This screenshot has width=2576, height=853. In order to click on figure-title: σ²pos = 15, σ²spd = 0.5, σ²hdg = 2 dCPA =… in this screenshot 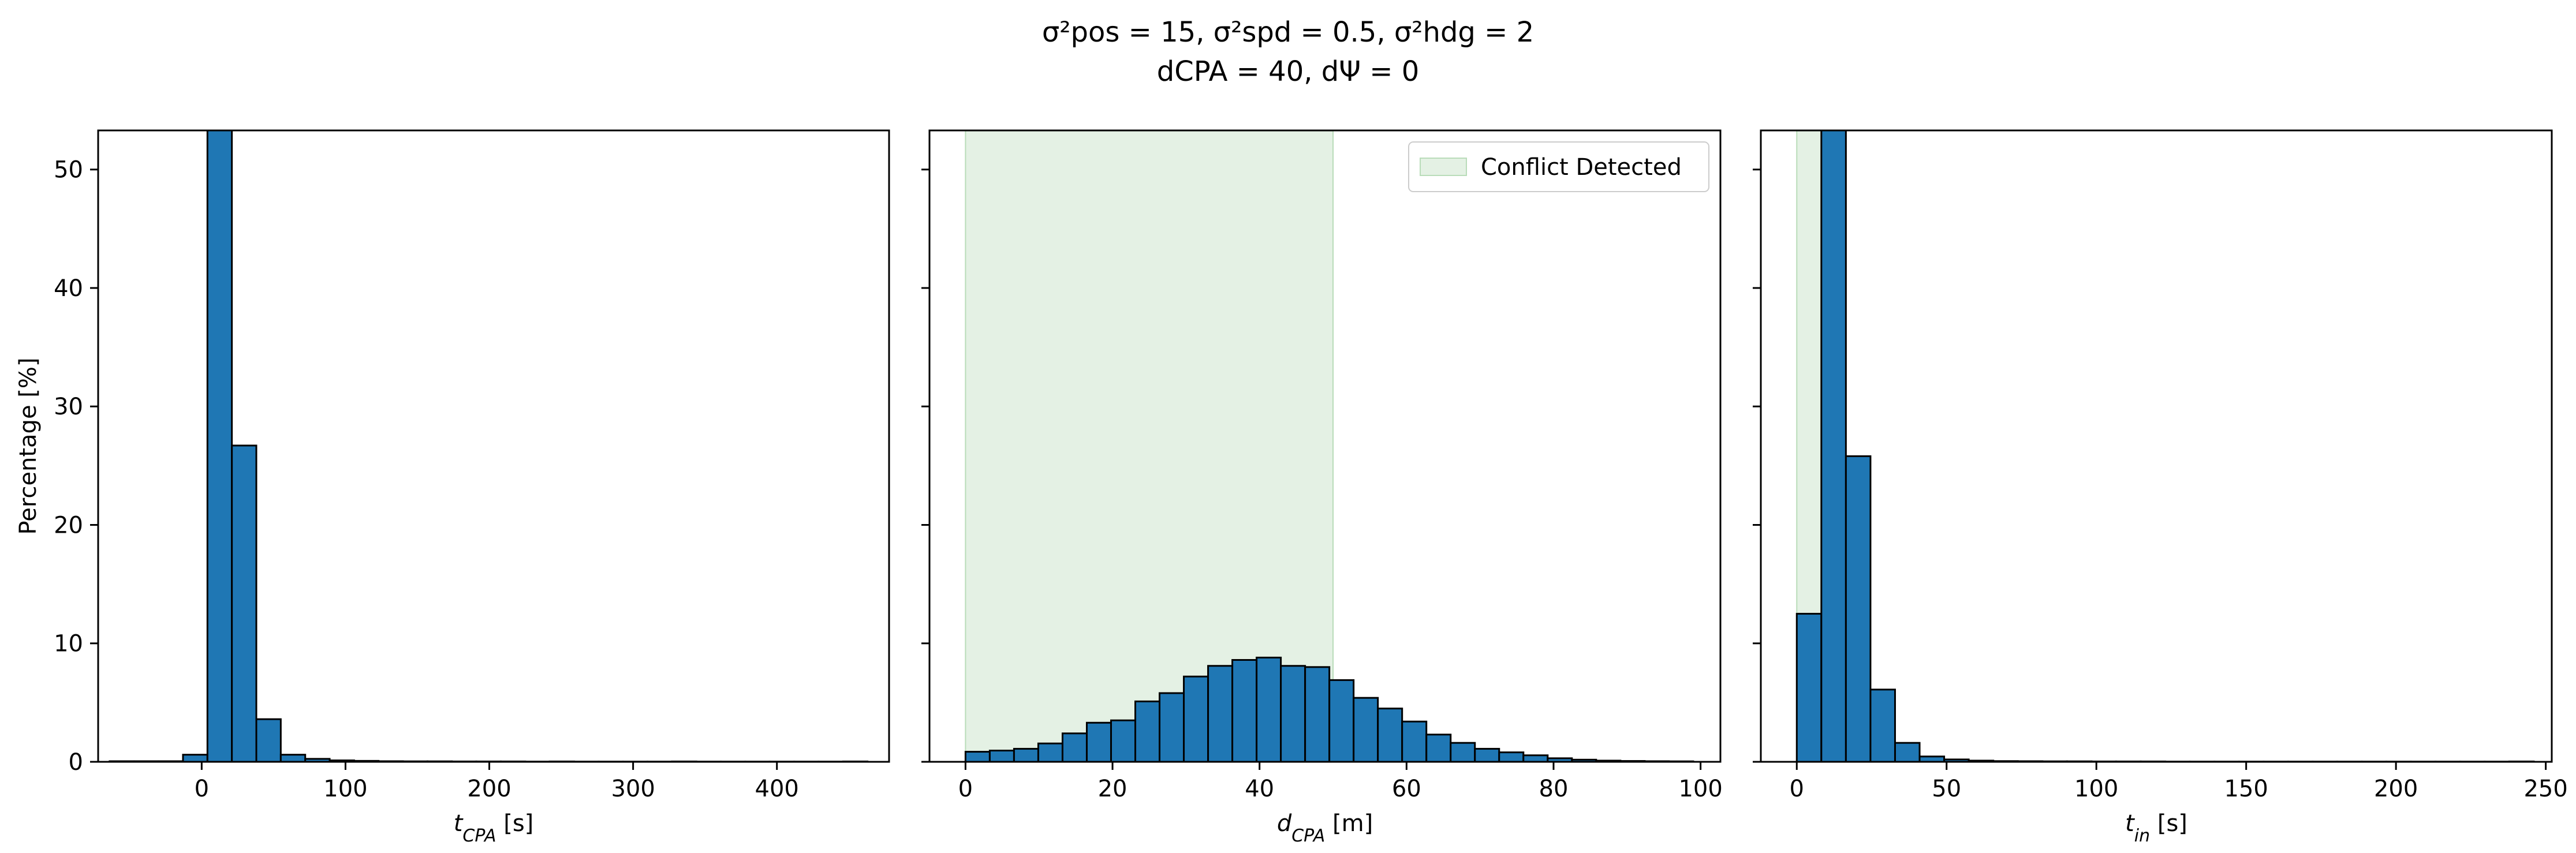, I will do `click(1288, 52)`.